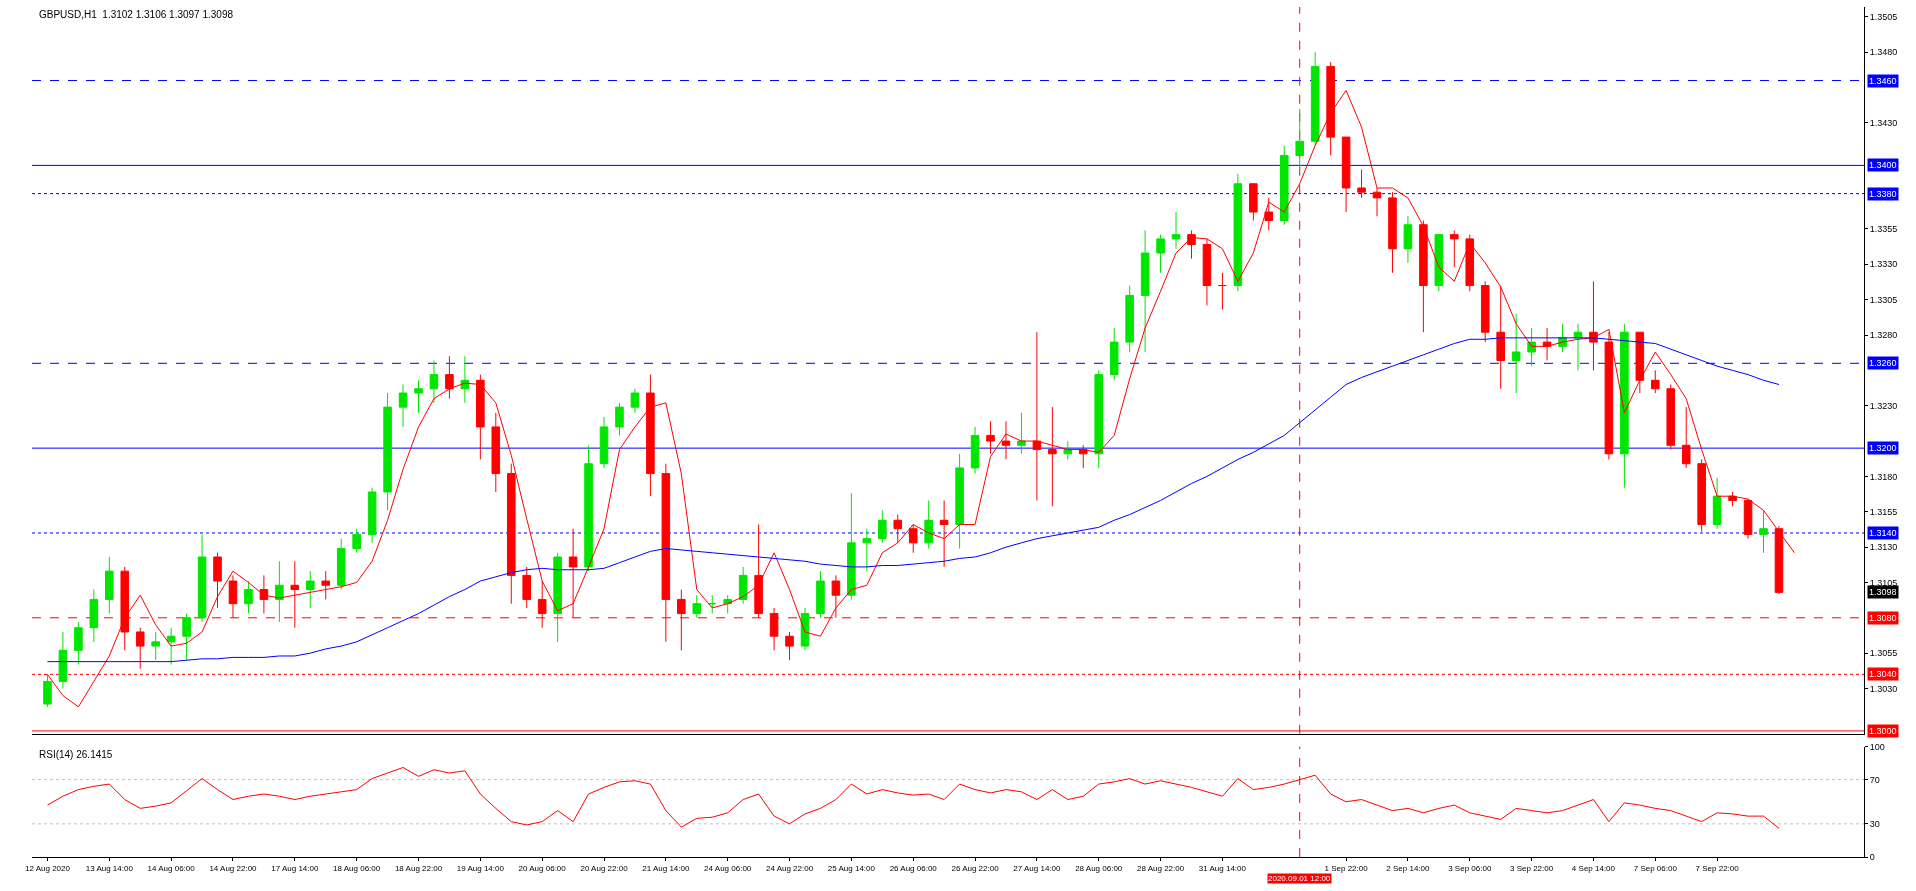 The width and height of the screenshot is (1916, 891). I want to click on chart-title: RSI(14) 26.1415, so click(76, 754).